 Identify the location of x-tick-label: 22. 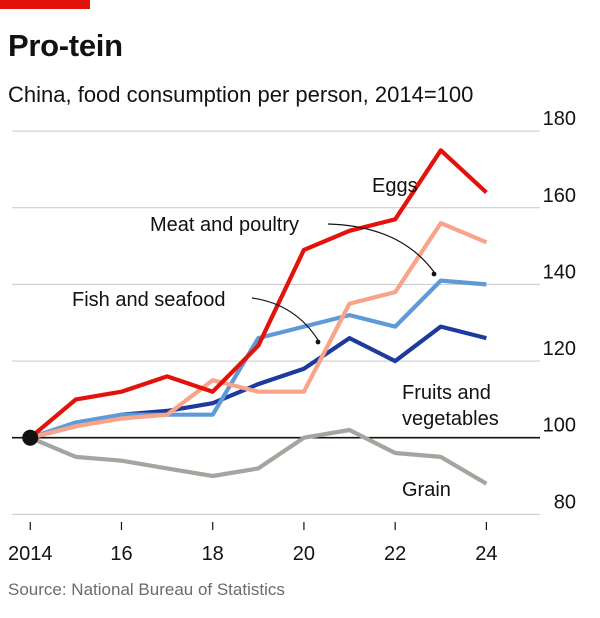
(395, 554).